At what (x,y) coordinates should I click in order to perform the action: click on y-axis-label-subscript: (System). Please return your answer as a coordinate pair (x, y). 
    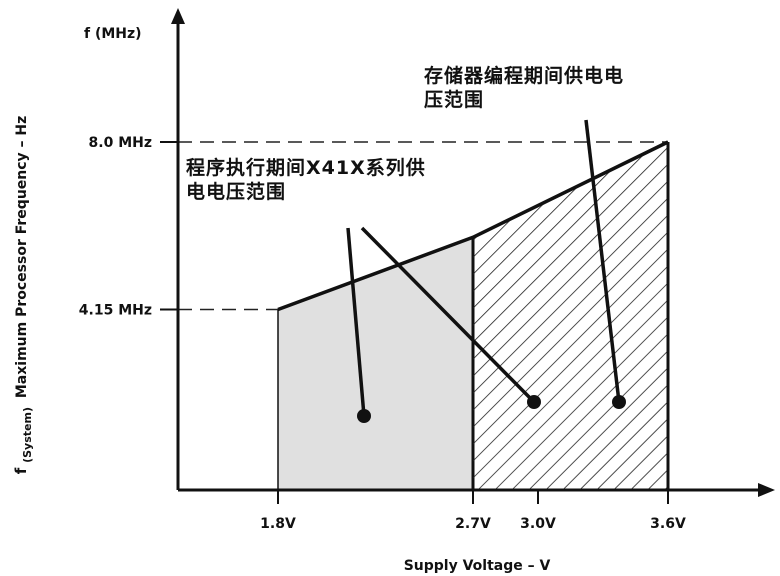
    Looking at the image, I should click on (27, 435).